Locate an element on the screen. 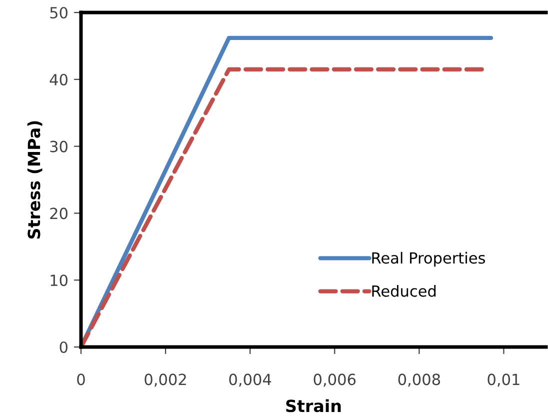 This screenshot has width=548, height=419. legend-label: Real Properties is located at coordinates (429, 259).